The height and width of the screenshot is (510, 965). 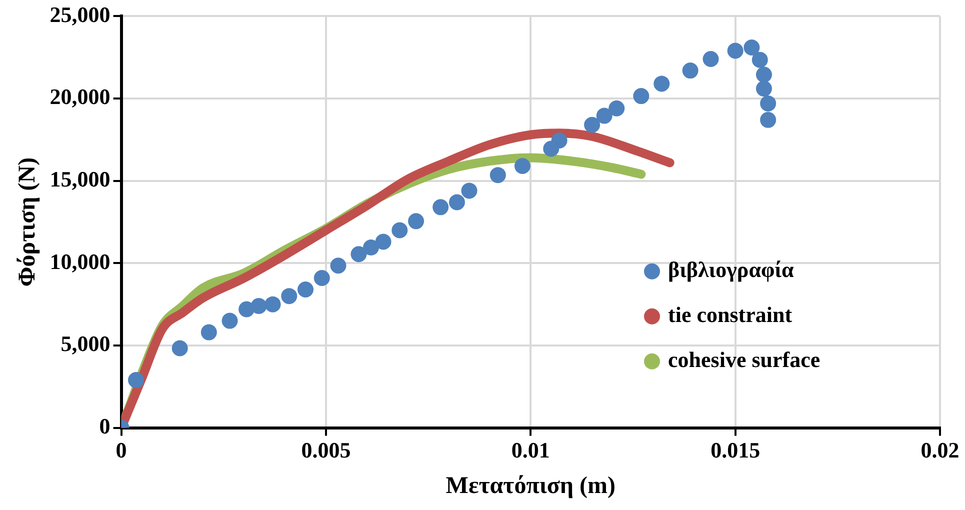 What do you see at coordinates (530, 450) in the screenshot?
I see `x-tick-label: 0.01` at bounding box center [530, 450].